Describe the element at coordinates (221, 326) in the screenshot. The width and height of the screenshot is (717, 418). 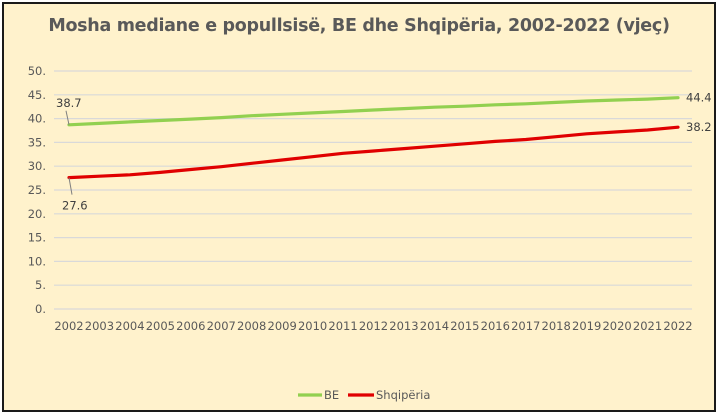
I see `x-tick-label: 2007` at that location.